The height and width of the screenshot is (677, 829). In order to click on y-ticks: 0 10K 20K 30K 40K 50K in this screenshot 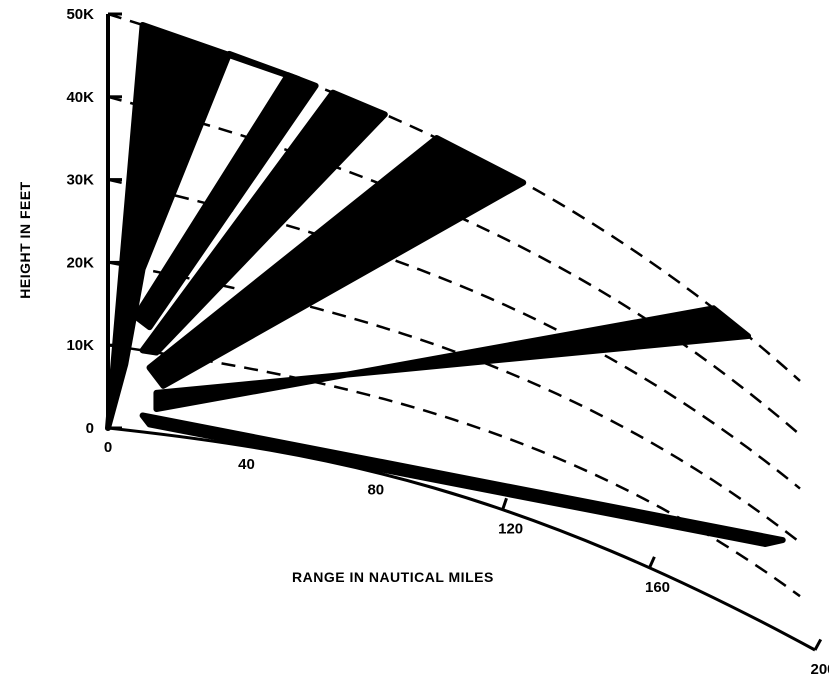, I will do `click(94, 221)`.